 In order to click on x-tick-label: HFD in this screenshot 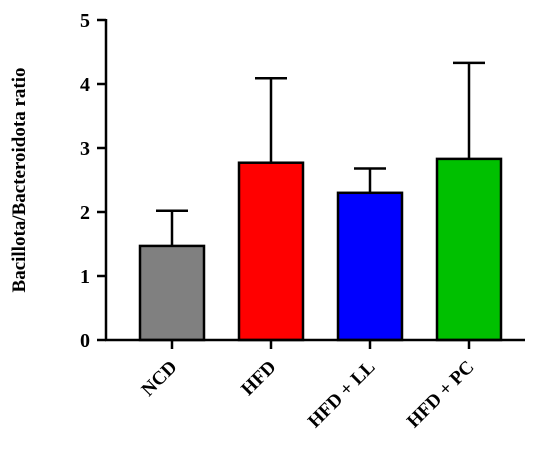, I will do `click(258, 378)`.